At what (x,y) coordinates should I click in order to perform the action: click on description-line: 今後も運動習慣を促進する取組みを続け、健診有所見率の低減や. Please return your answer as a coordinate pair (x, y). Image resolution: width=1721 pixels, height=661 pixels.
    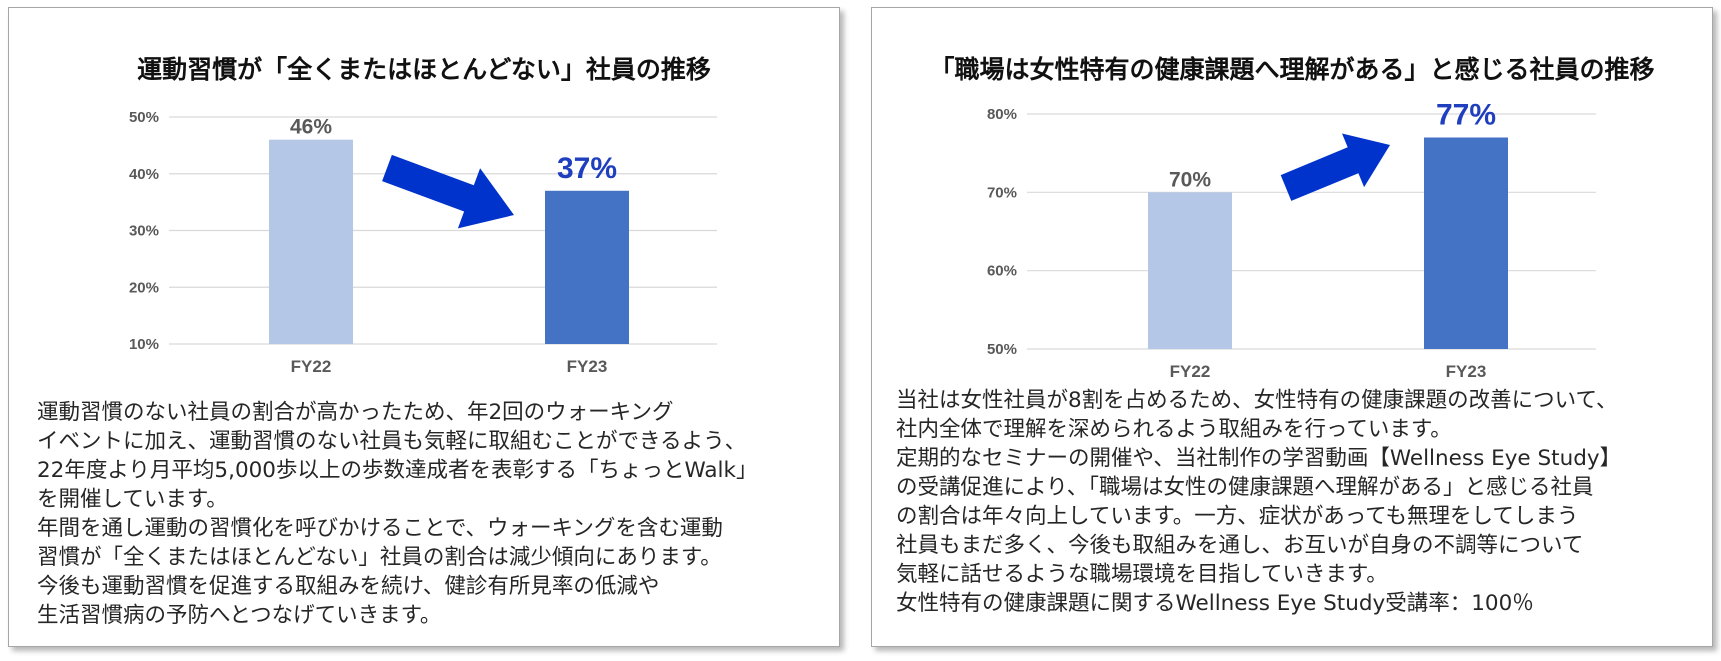
    Looking at the image, I should click on (348, 586).